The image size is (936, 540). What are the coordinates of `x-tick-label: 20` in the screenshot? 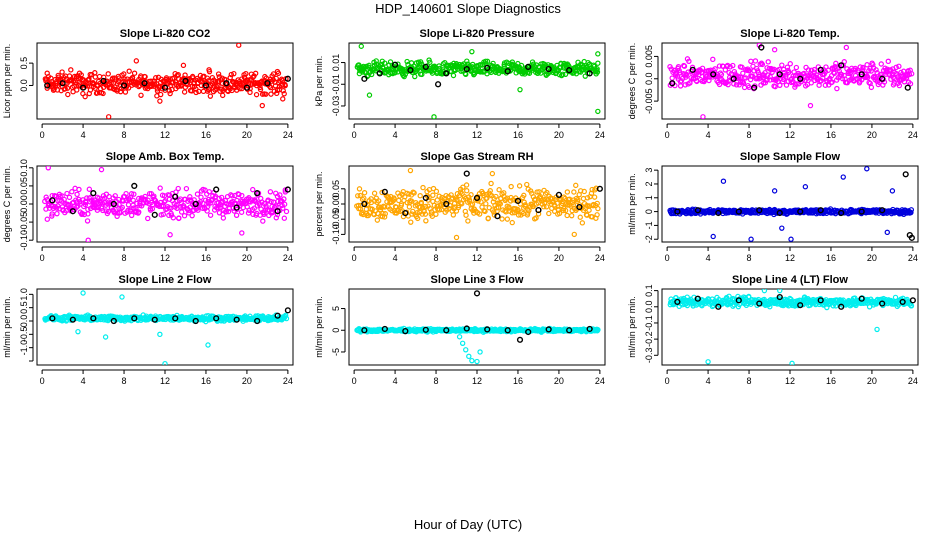 It's located at (247, 258).